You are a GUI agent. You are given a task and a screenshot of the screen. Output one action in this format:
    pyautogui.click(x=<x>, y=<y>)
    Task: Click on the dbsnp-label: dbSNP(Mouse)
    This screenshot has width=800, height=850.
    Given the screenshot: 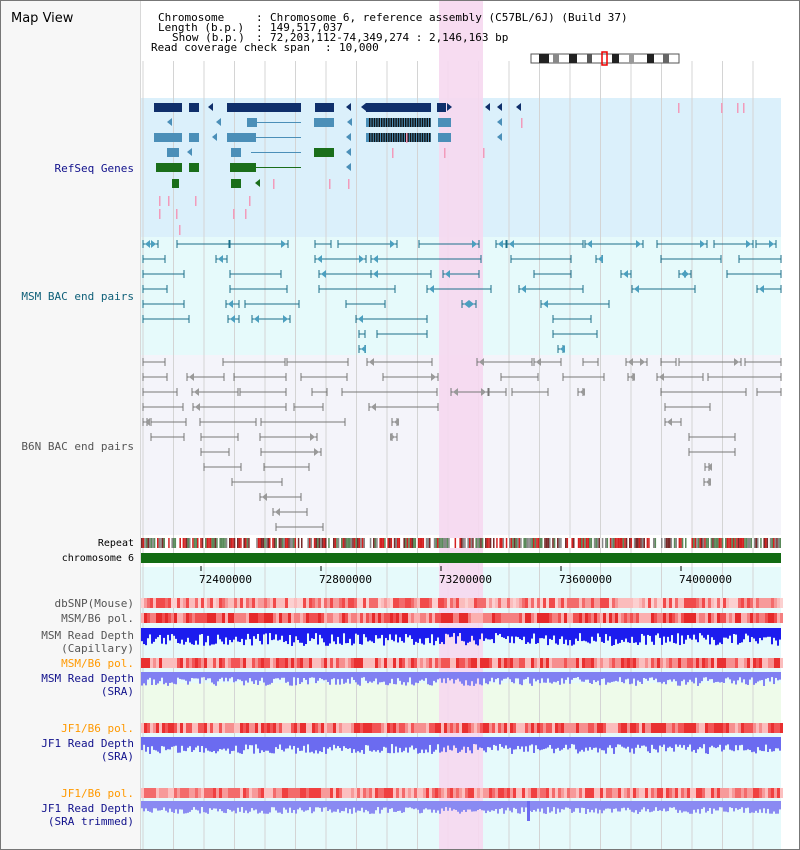 What is the action you would take?
    pyautogui.click(x=94, y=603)
    